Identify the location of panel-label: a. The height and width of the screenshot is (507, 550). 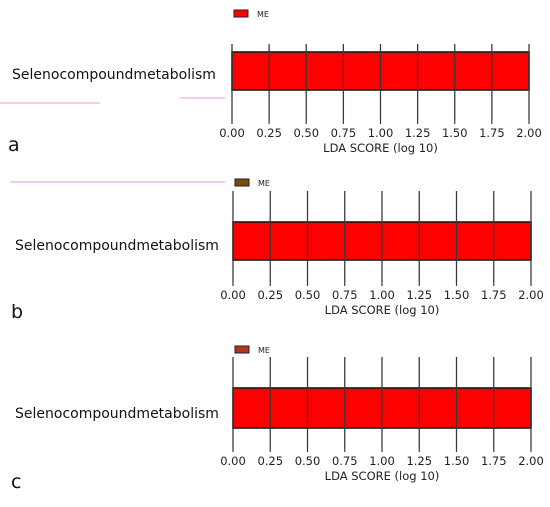
(14, 145).